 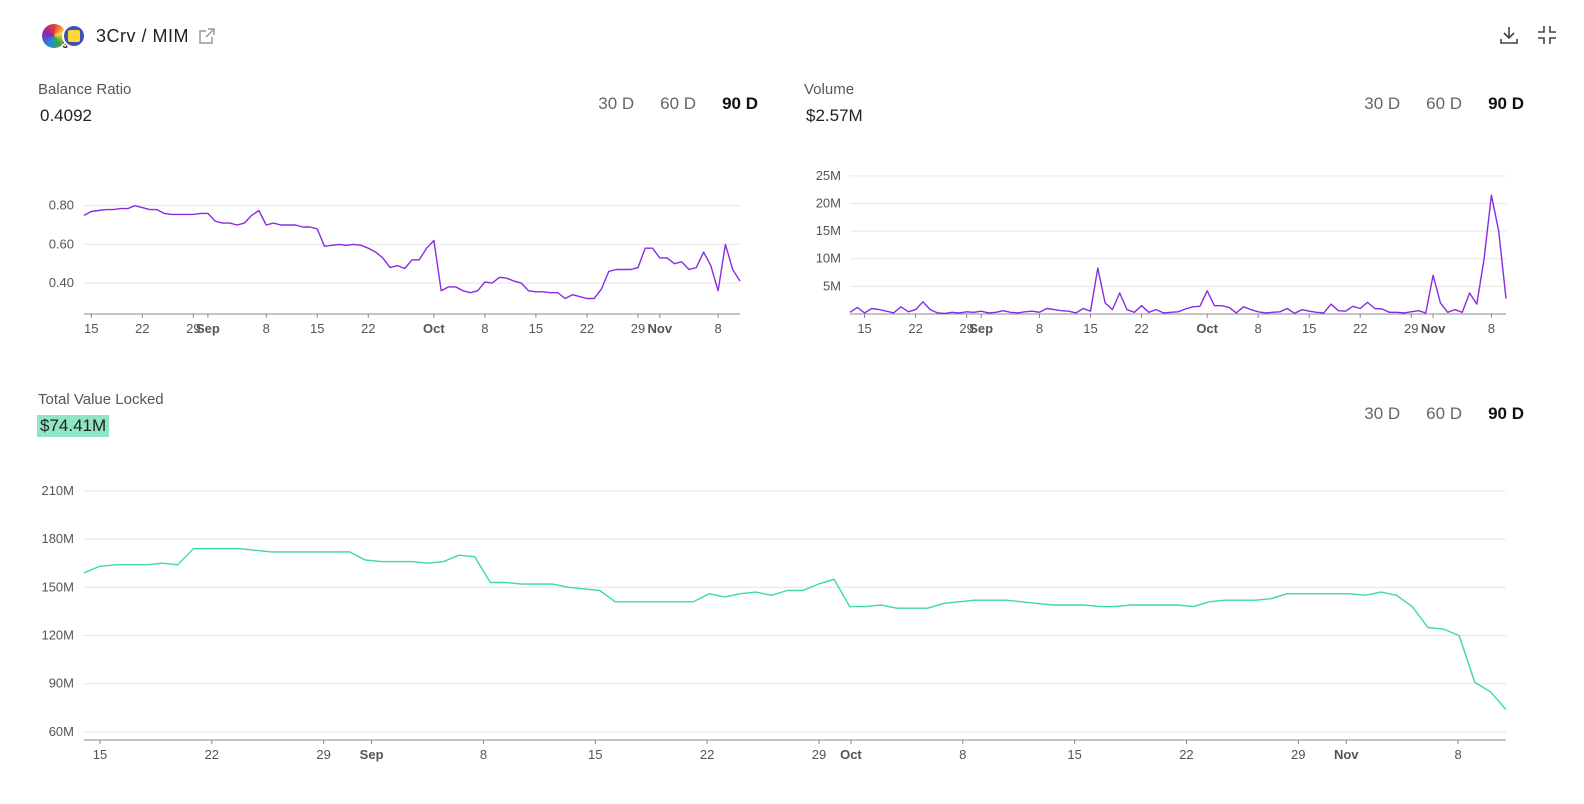 What do you see at coordinates (61, 243) in the screenshot?
I see `y-tick-label: 0.60` at bounding box center [61, 243].